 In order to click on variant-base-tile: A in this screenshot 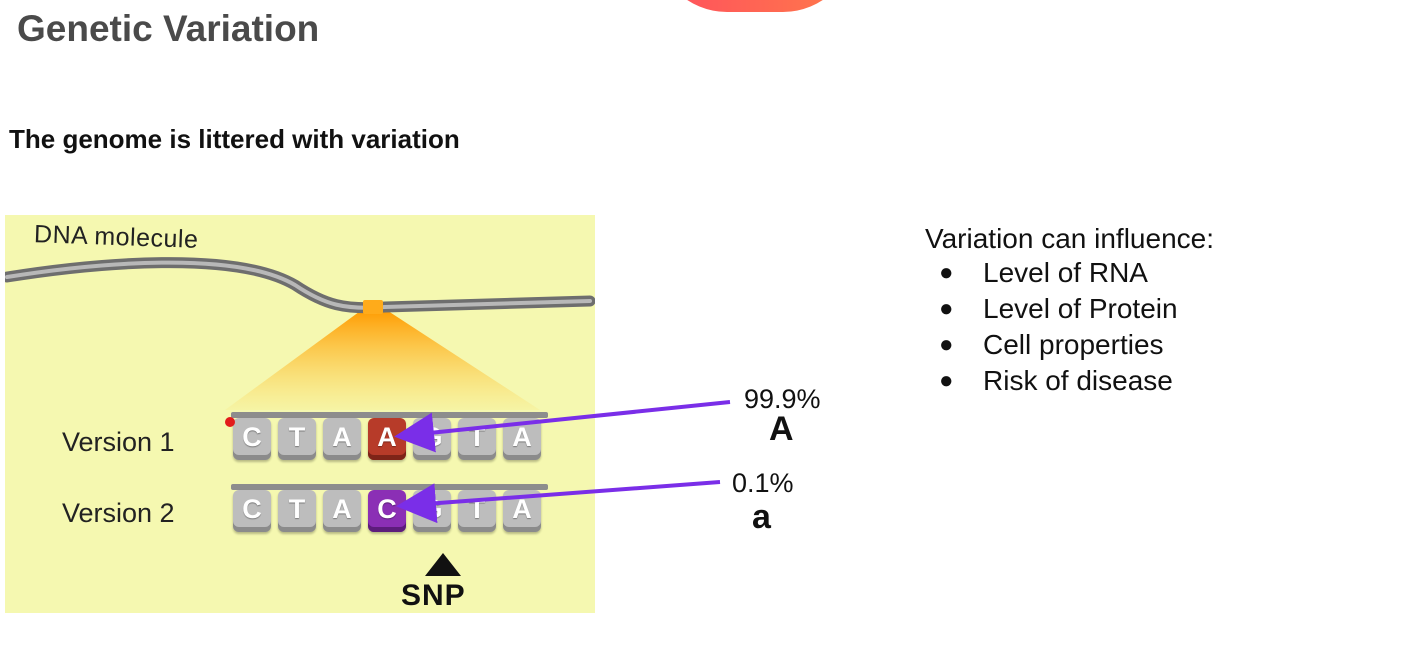, I will do `click(387, 439)`.